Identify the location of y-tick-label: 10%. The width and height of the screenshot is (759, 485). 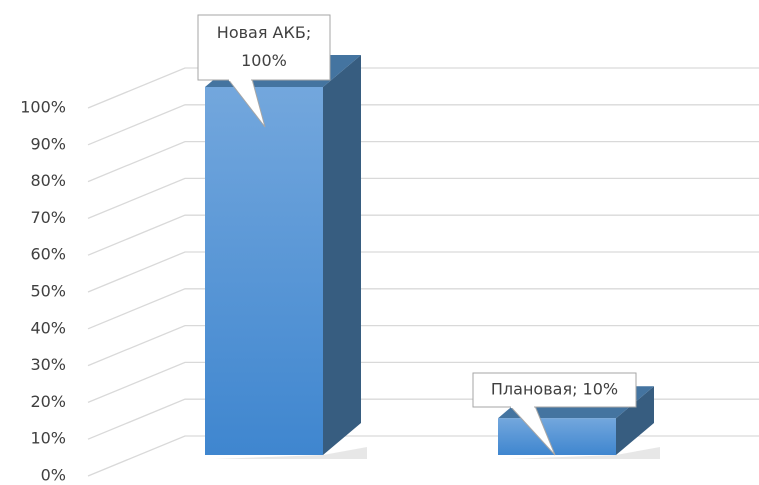
(48, 438).